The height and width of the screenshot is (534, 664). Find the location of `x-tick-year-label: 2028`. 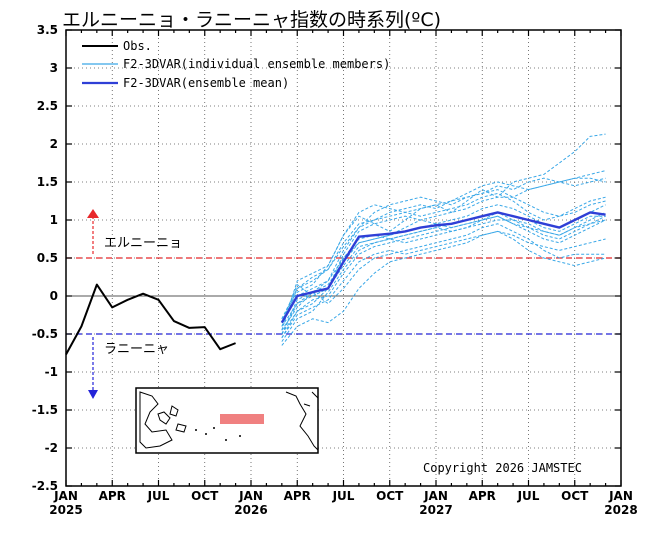

x-tick-year-label: 2028 is located at coordinates (620, 510).